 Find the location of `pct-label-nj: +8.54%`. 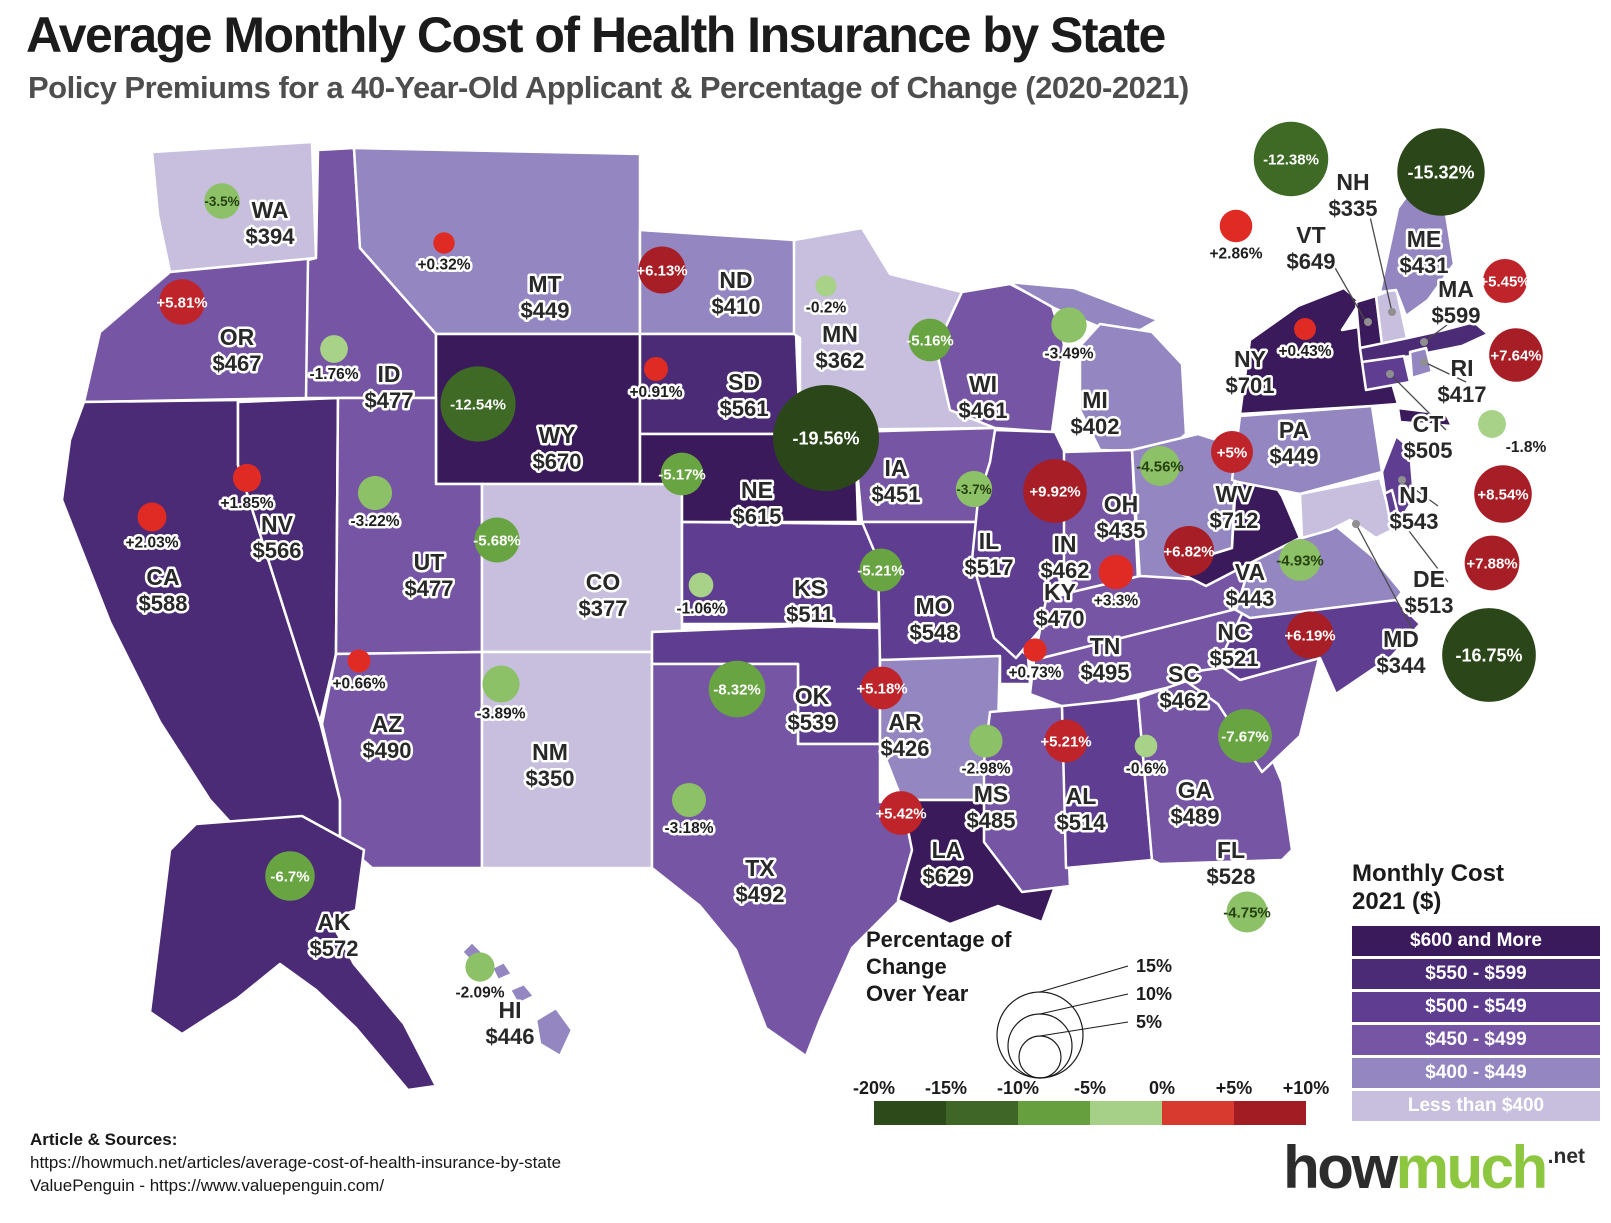

pct-label-nj: +8.54% is located at coordinates (1502, 494).